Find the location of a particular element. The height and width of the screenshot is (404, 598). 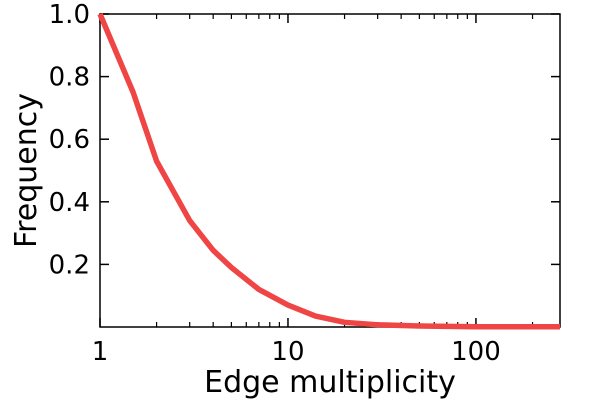

y-axis-label: Frequency is located at coordinates (26, 170).